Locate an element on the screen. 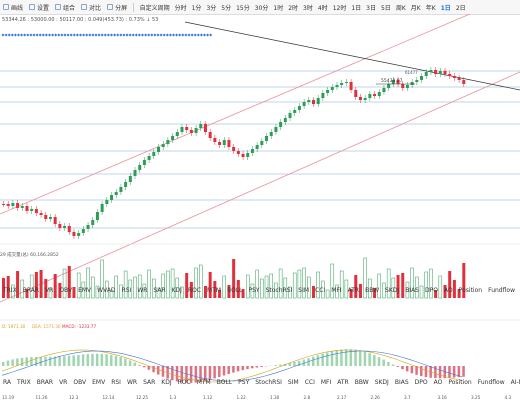 Image resolution: width=520 pixels, height=400 pixels. timeframe-13: 5日 is located at coordinates (385, 8).